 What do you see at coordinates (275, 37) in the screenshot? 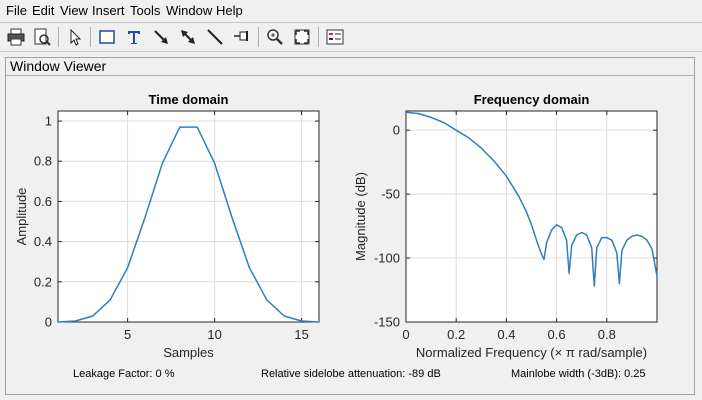
I see `zoom-in-icon` at bounding box center [275, 37].